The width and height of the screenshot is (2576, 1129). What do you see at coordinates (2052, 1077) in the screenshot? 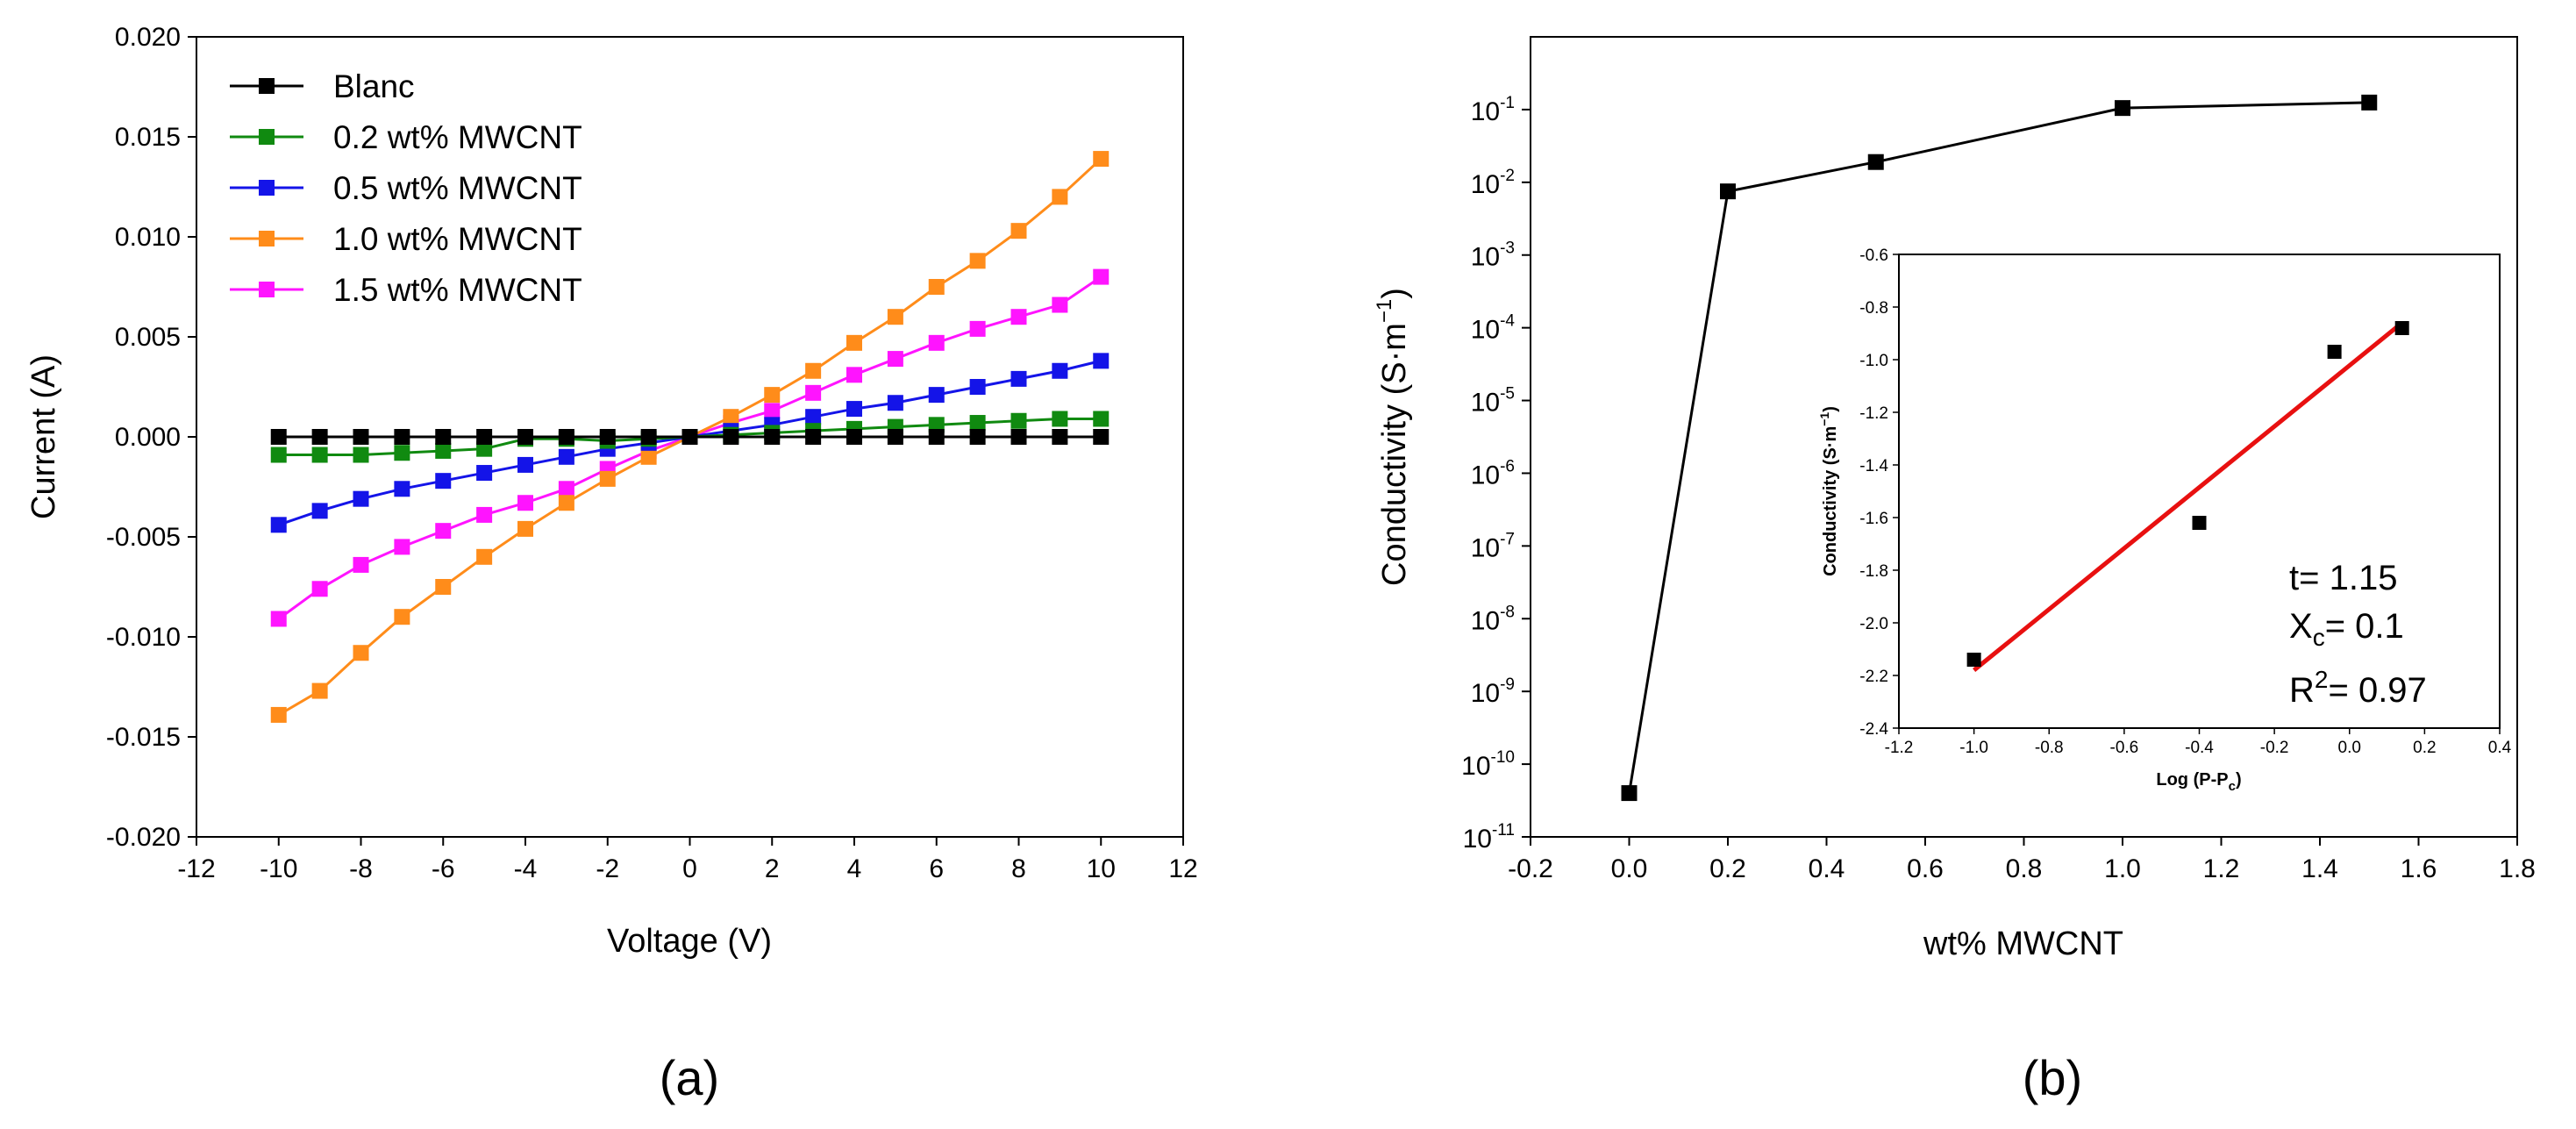
I see `panel-b-label: (b)` at bounding box center [2052, 1077].